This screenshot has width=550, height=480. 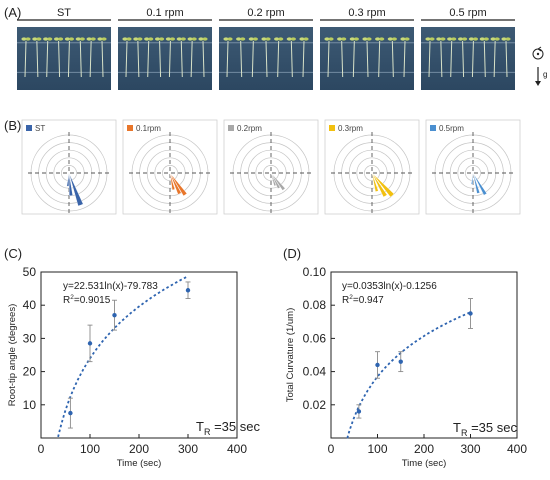 I want to click on panel-c-r-squared: R2=0.9015, so click(x=87, y=300).